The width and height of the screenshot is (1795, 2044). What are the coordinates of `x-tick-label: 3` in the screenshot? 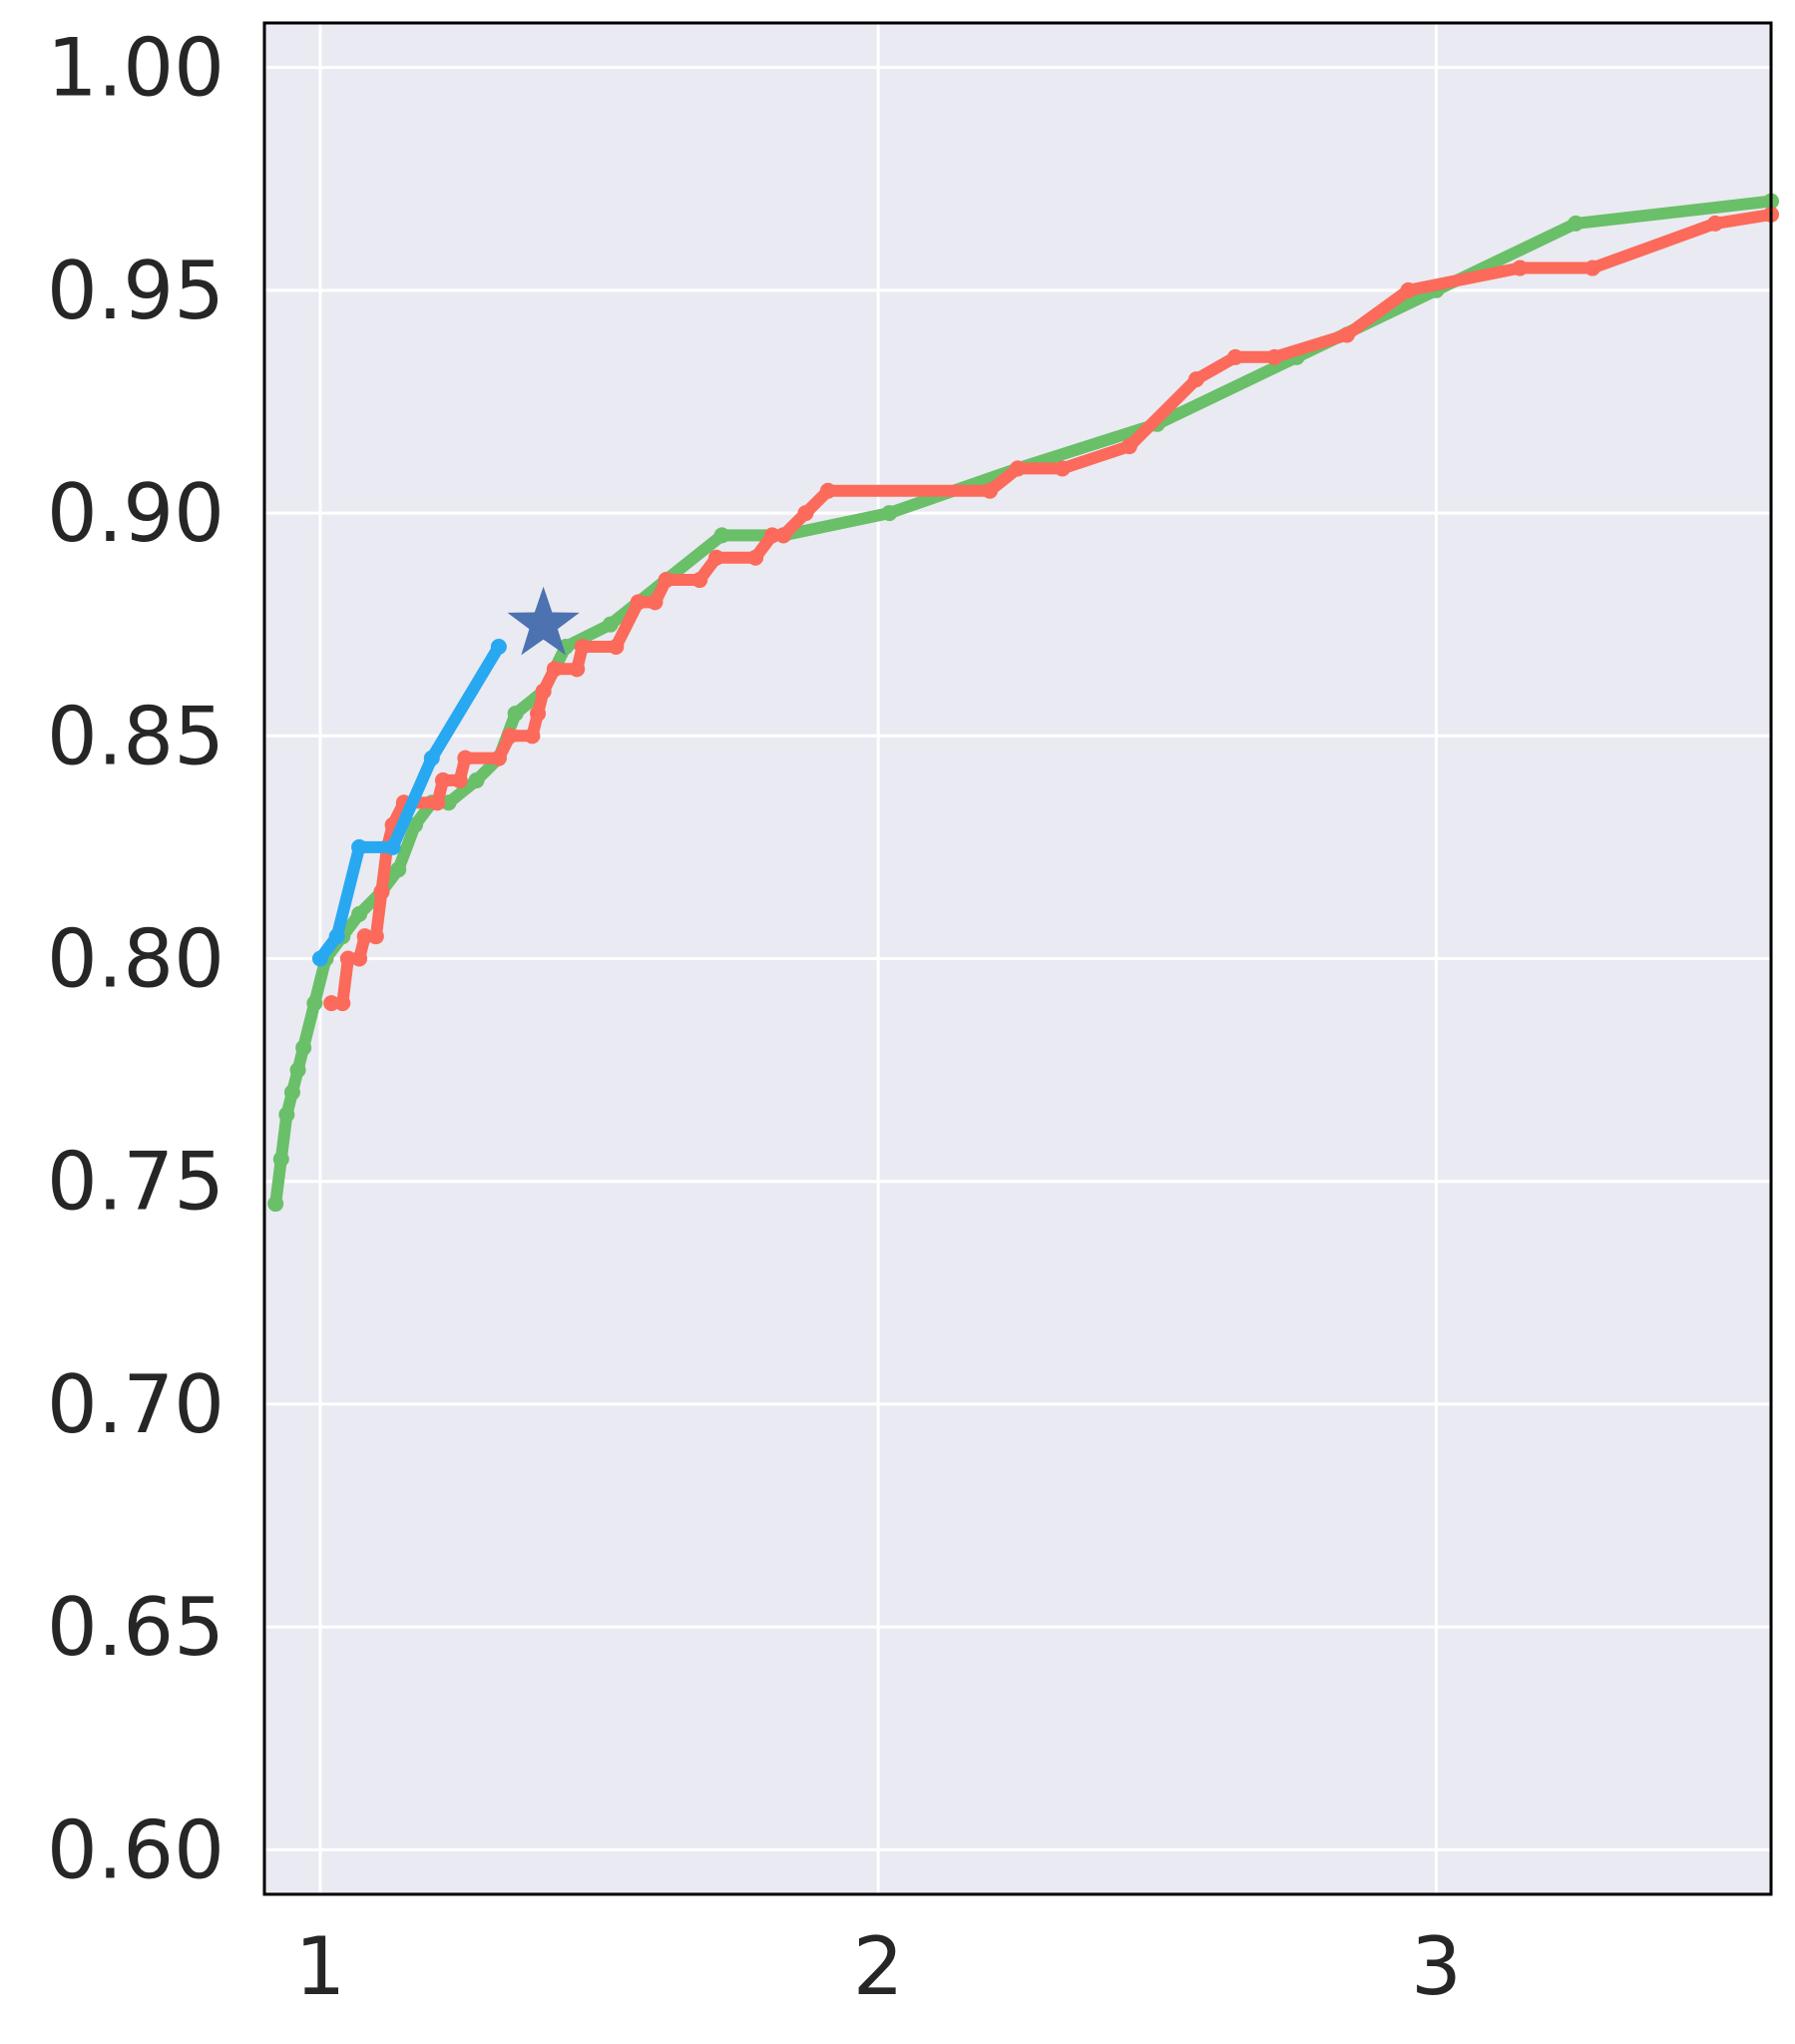 It's located at (1437, 1966).